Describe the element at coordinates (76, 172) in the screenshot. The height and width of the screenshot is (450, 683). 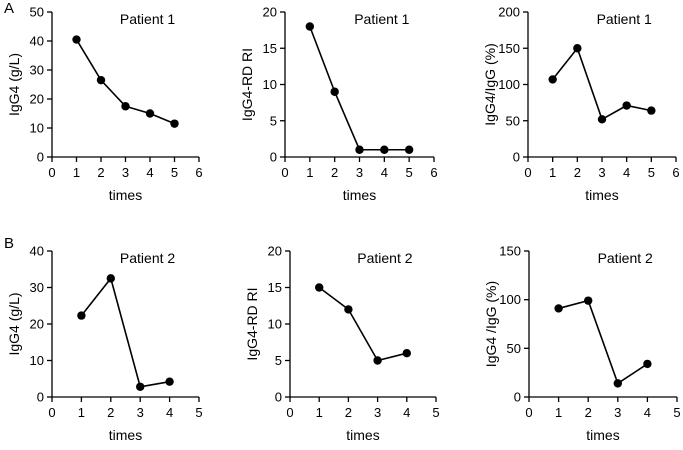
I see `chart-1-x-tick-label: 1` at that location.